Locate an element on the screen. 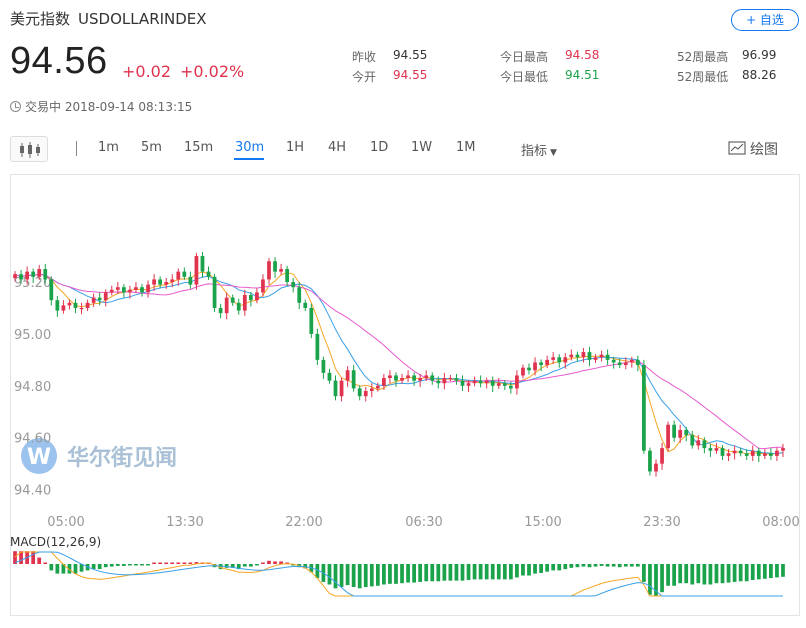  tab-4h: 4H is located at coordinates (337, 147).